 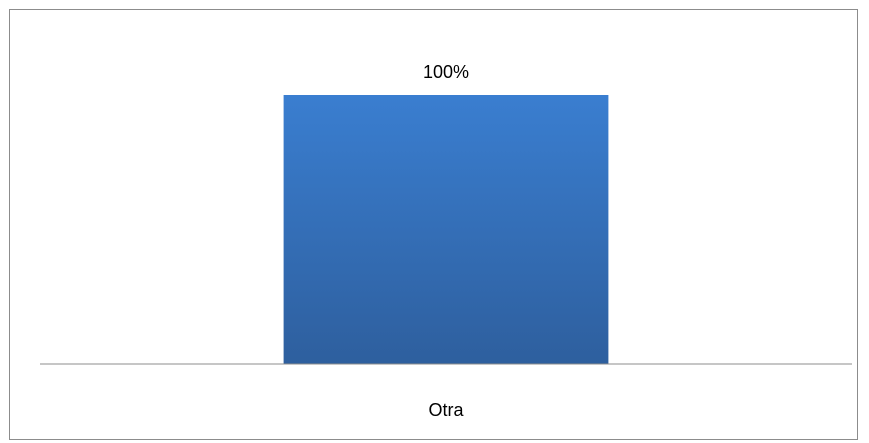 What do you see at coordinates (446, 241) in the screenshot?
I see `labels-layer: 100% Otra` at bounding box center [446, 241].